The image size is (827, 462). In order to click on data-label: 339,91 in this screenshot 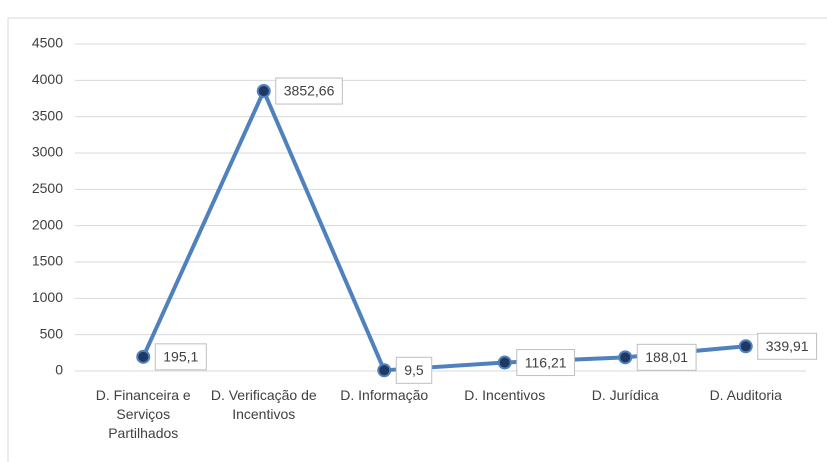, I will do `click(787, 346)`.